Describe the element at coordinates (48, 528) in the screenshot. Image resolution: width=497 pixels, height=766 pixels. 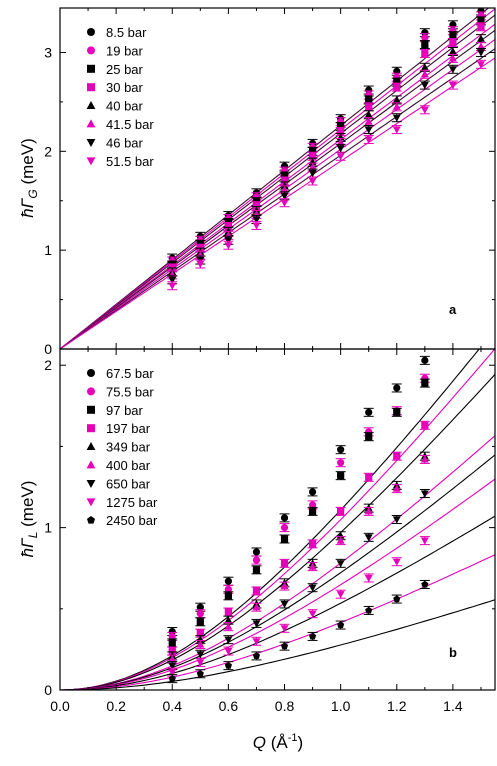
I see `panel-b-y-tick-label: 1` at that location.